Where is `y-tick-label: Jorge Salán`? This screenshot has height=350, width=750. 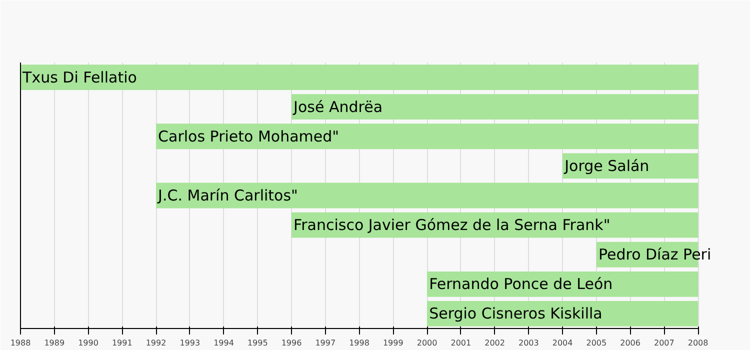
y-tick-label: Jorge Salán is located at coordinates (607, 165).